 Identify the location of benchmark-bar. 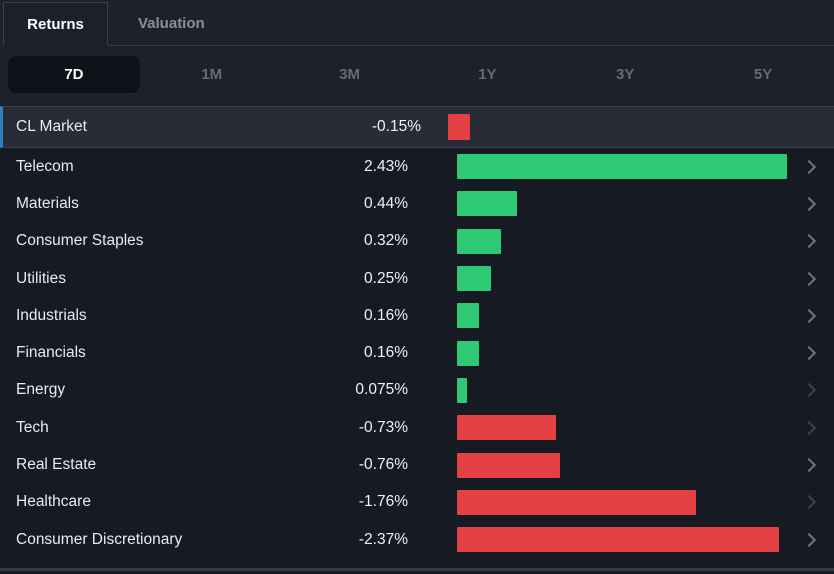
(459, 127).